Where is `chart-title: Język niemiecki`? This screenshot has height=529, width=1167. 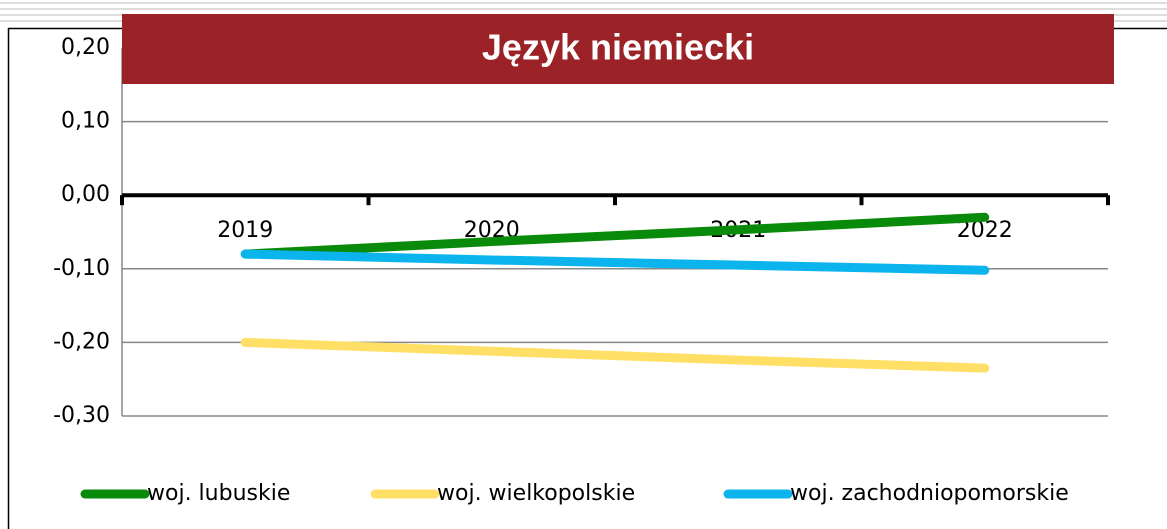
chart-title: Język niemiecki is located at coordinates (618, 47).